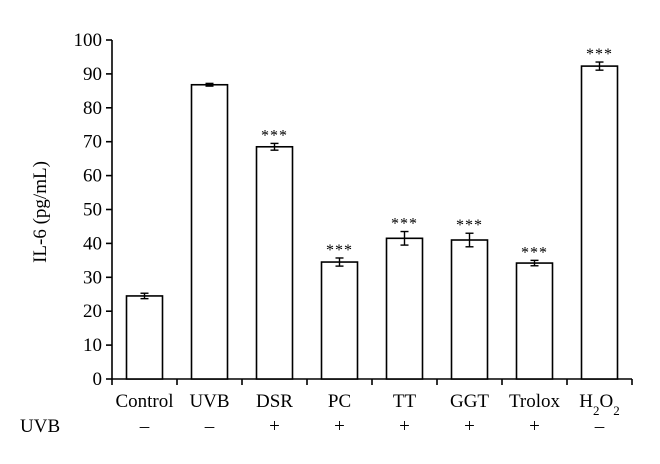 This screenshot has height=464, width=660. I want to click on y-tick-label: 30, so click(92, 277).